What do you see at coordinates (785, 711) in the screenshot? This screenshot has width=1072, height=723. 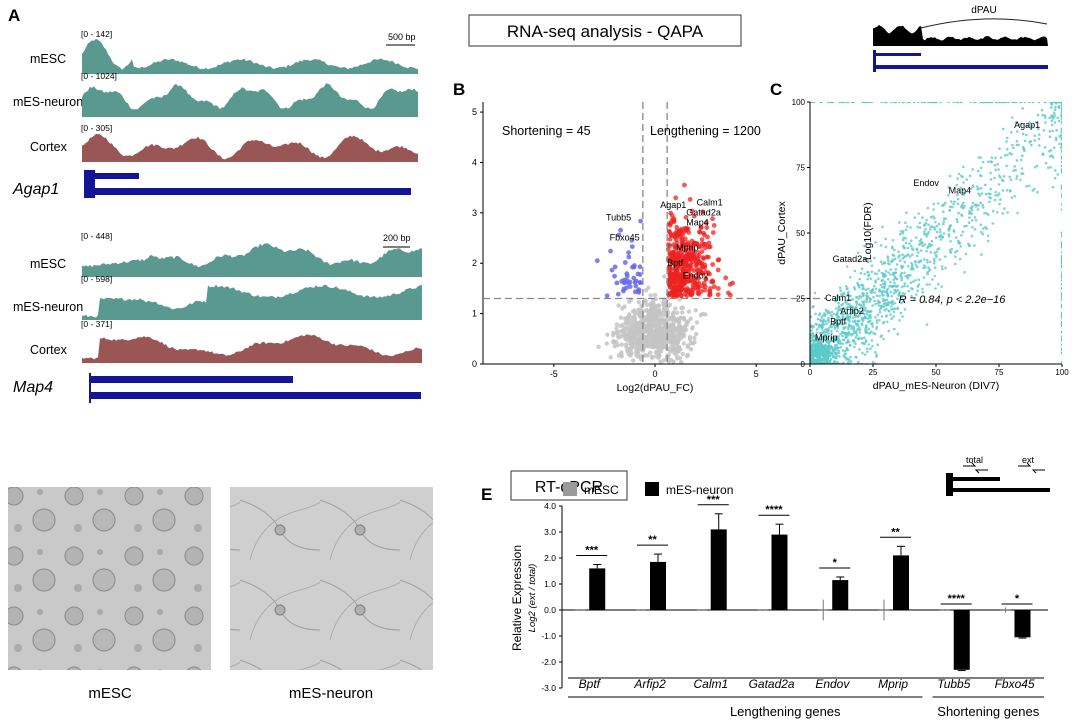 I see `gene-group-label: Lengthening genes` at bounding box center [785, 711].